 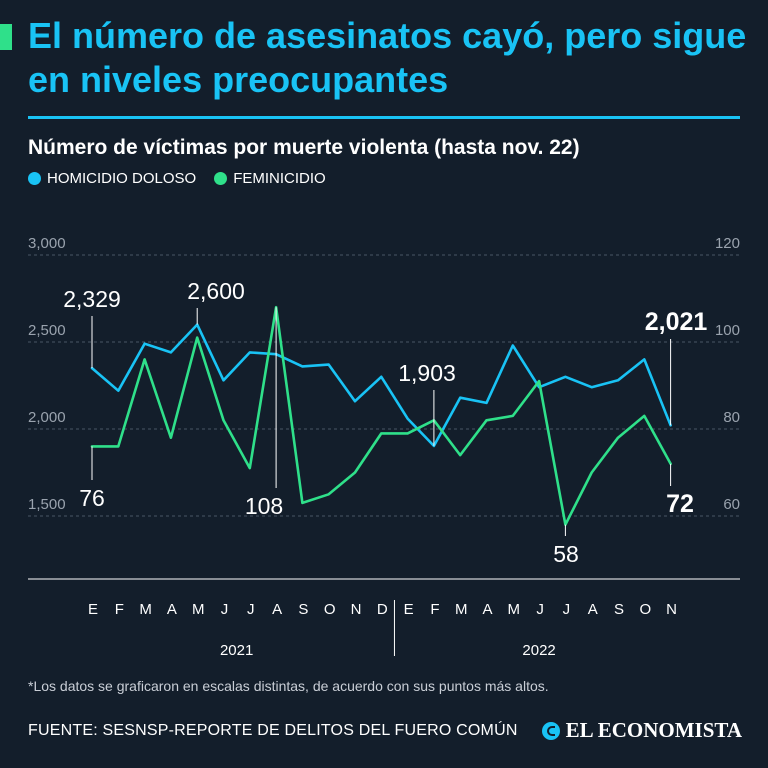 What do you see at coordinates (264, 506) in the screenshot?
I see `data-label: 108` at bounding box center [264, 506].